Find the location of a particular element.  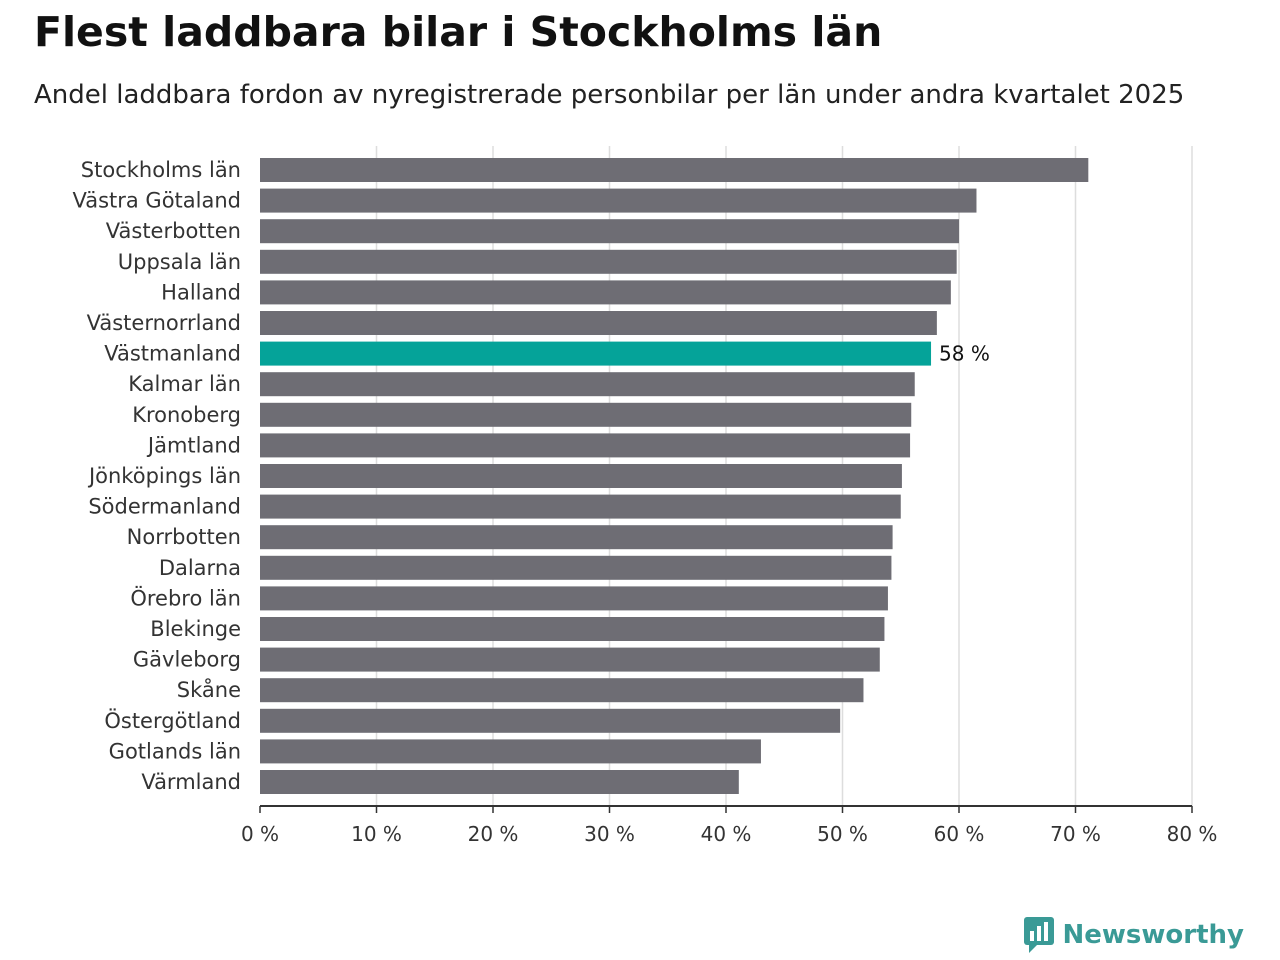

category-label: Kronoberg is located at coordinates (186, 415).